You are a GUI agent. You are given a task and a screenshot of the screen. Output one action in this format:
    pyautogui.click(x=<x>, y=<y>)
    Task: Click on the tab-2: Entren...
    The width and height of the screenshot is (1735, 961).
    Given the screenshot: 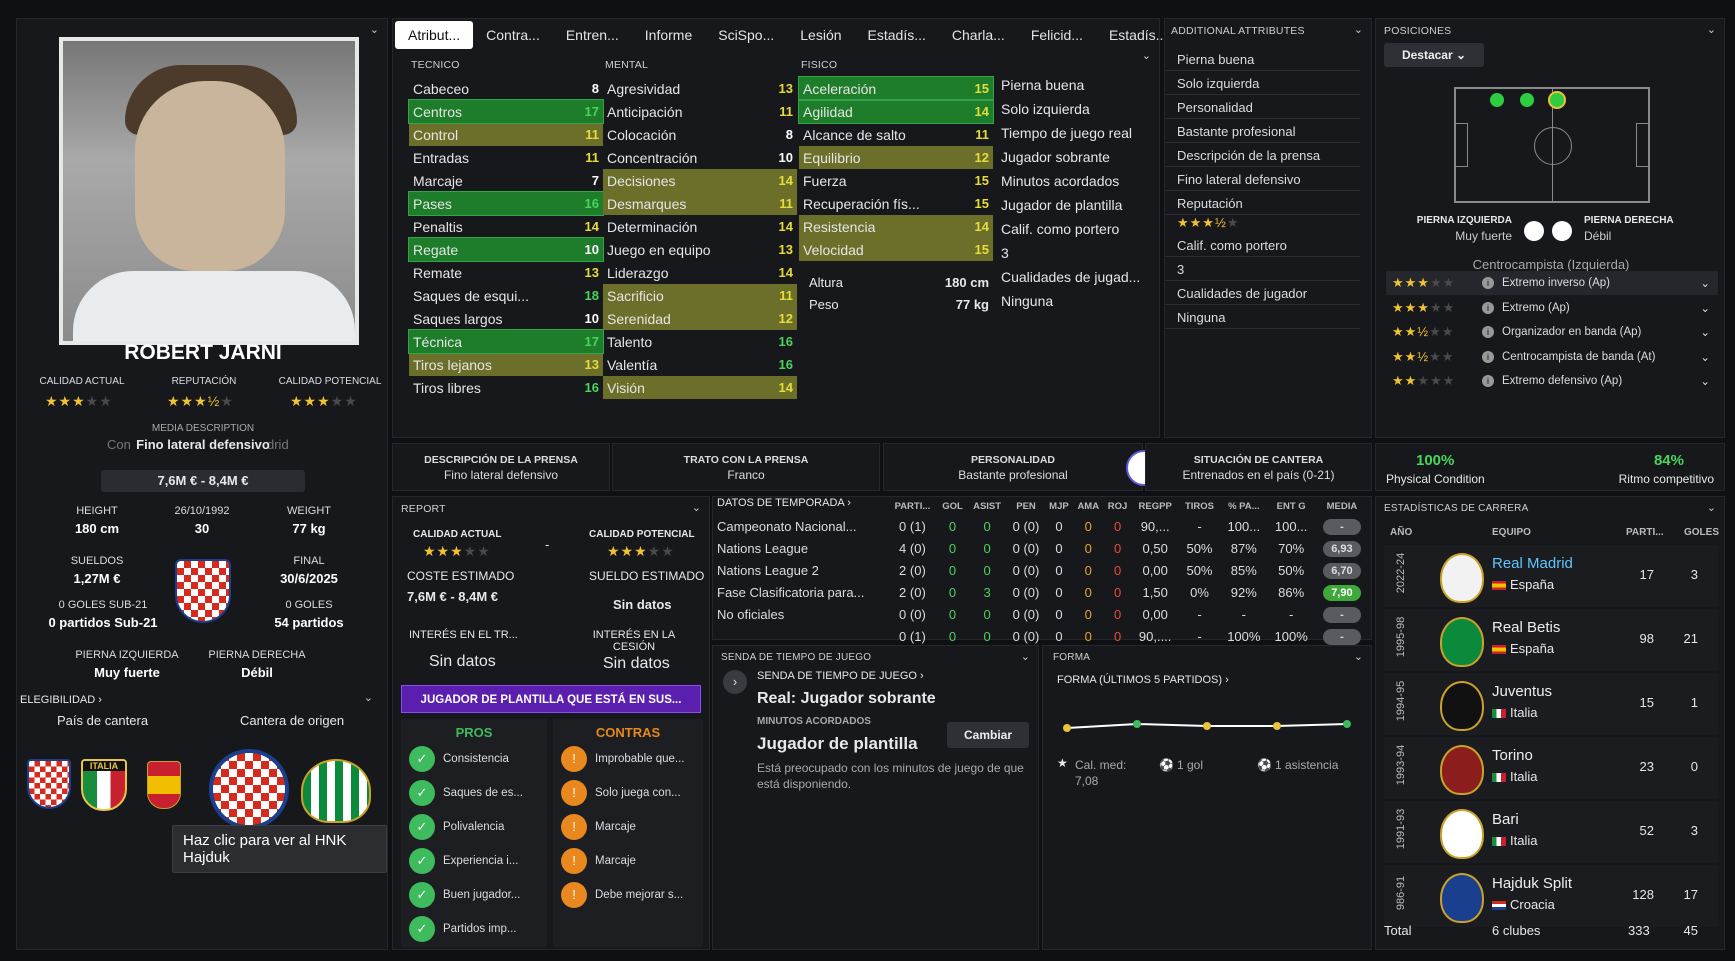 What is the action you would take?
    pyautogui.click(x=592, y=35)
    